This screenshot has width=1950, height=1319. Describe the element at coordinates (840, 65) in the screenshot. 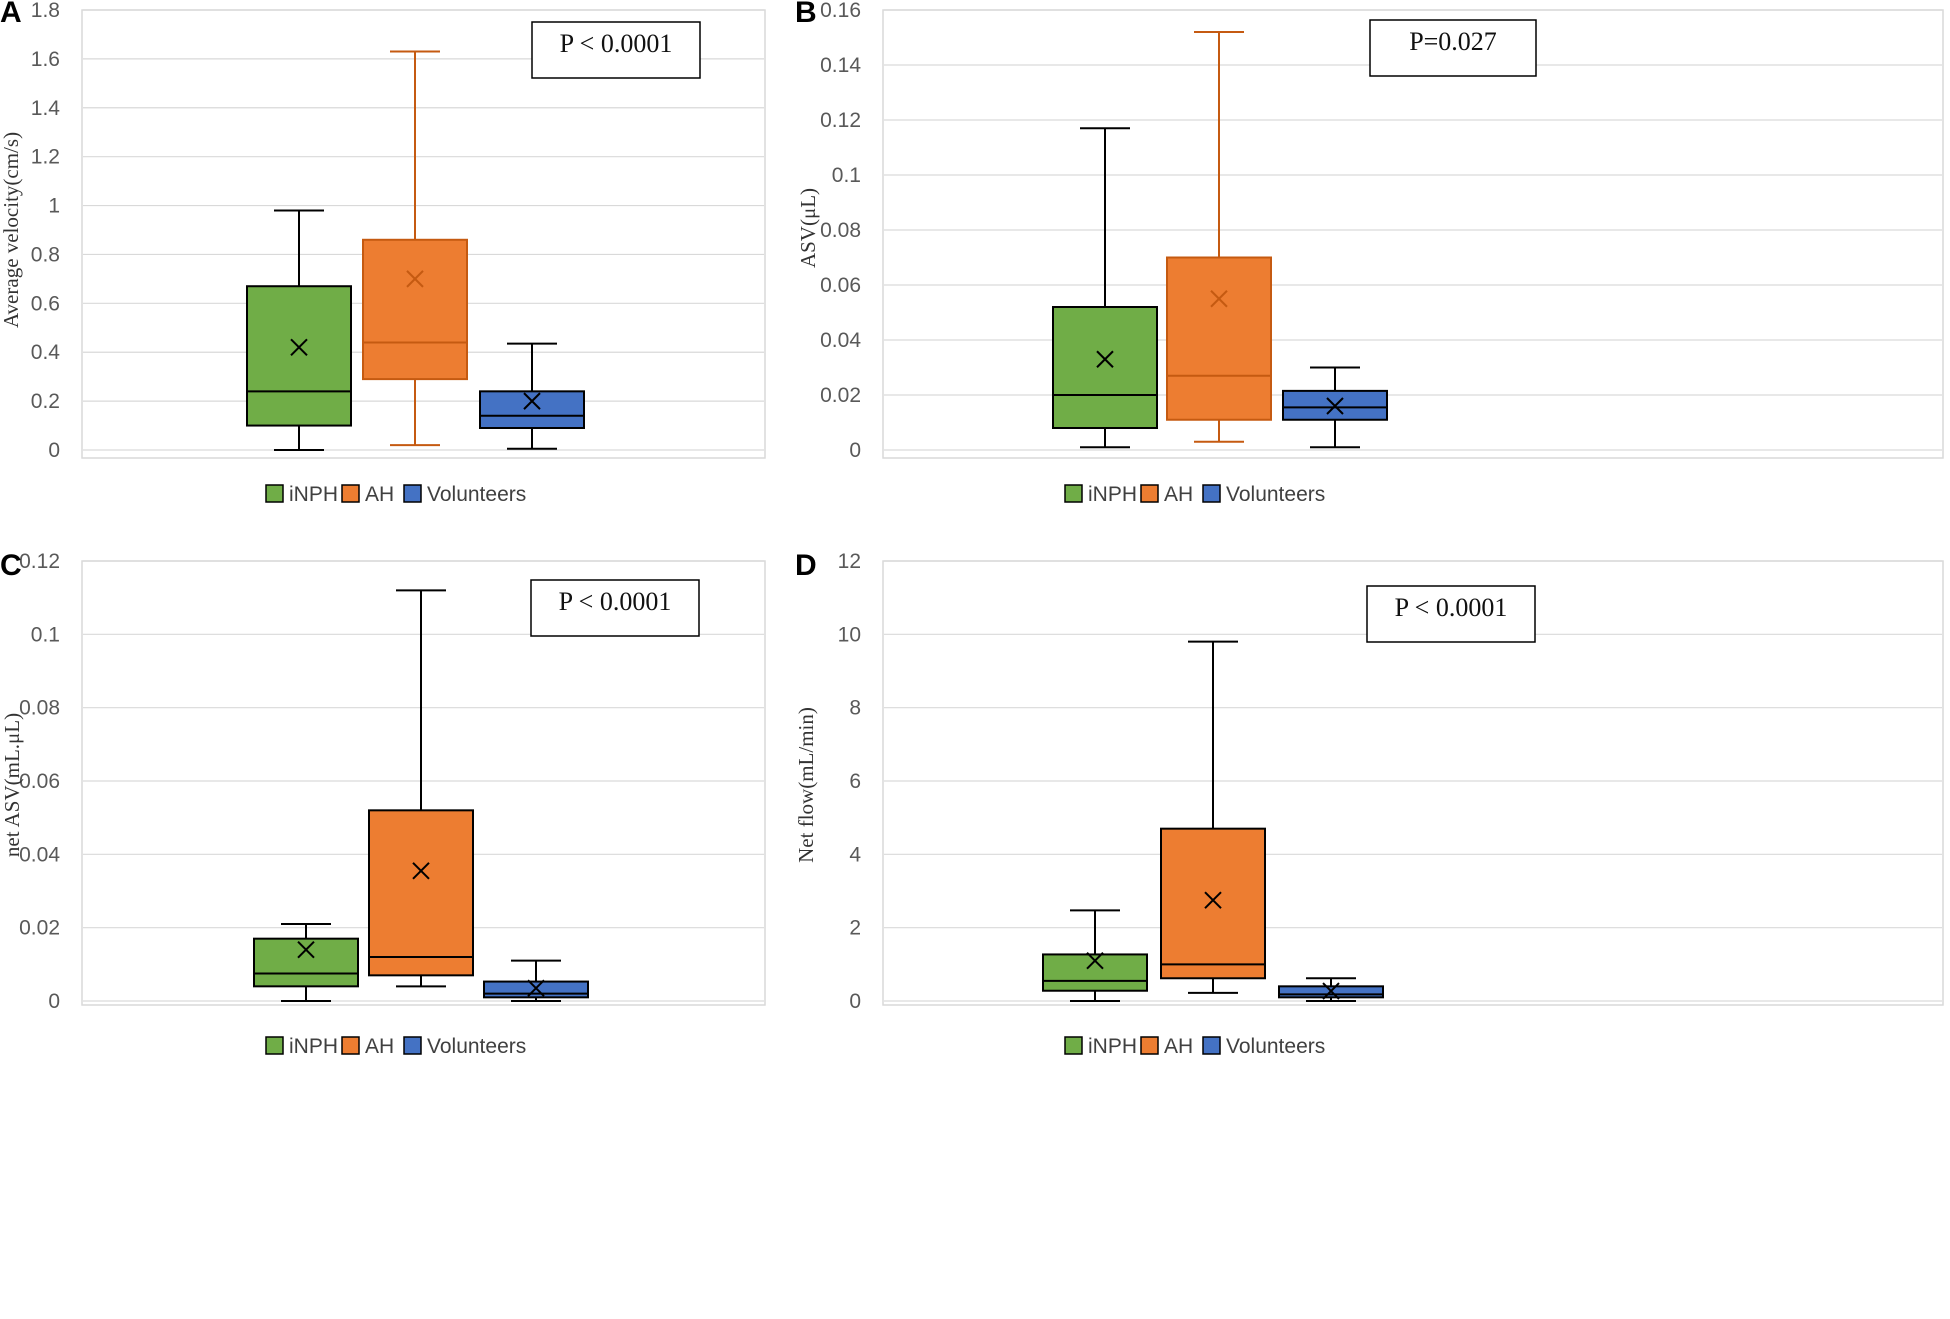

I see `y-tick-label: 0.14` at that location.